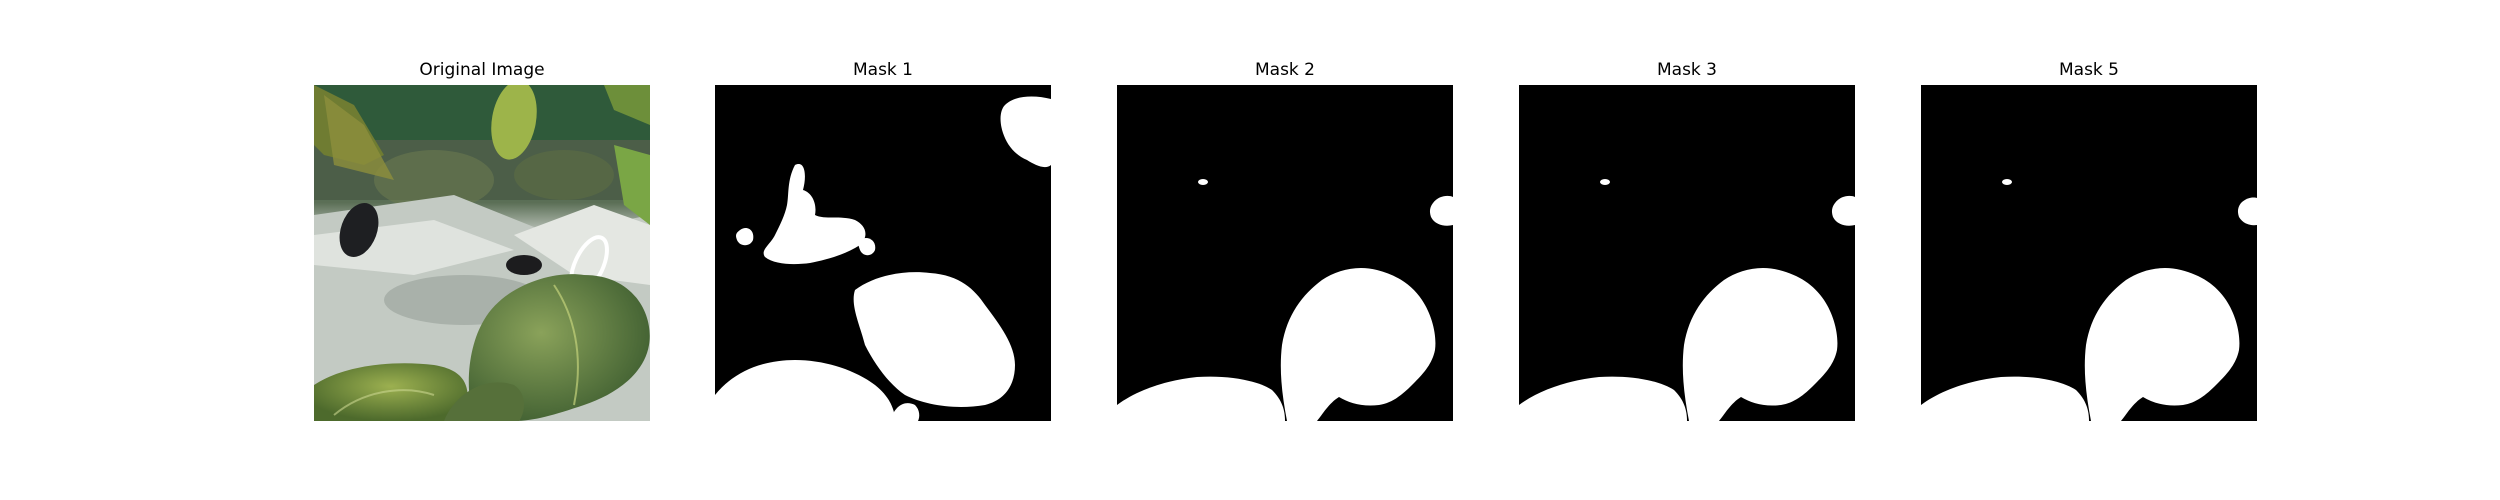 This screenshot has height=500, width=2500. I want to click on original-photo, so click(482, 253).